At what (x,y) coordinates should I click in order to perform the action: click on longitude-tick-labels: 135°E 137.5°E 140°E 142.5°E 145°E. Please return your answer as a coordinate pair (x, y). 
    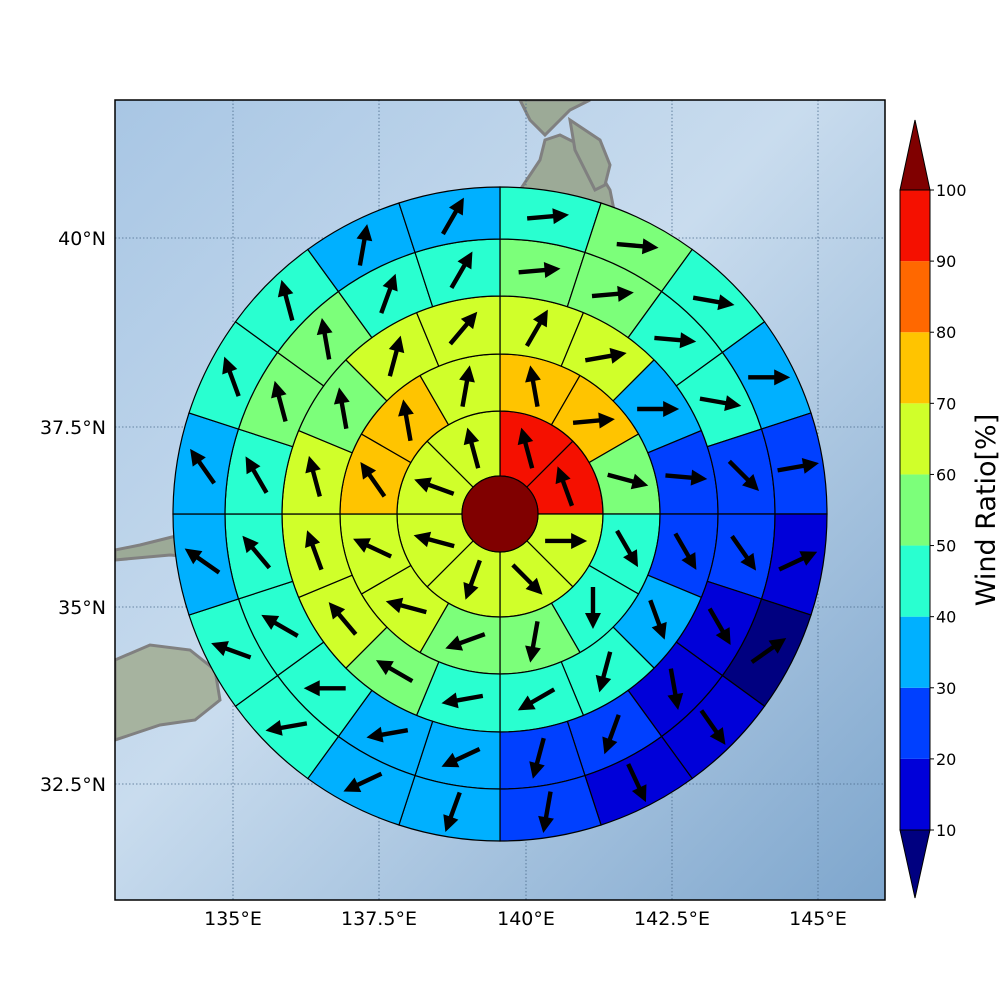
    Looking at the image, I should click on (525, 919).